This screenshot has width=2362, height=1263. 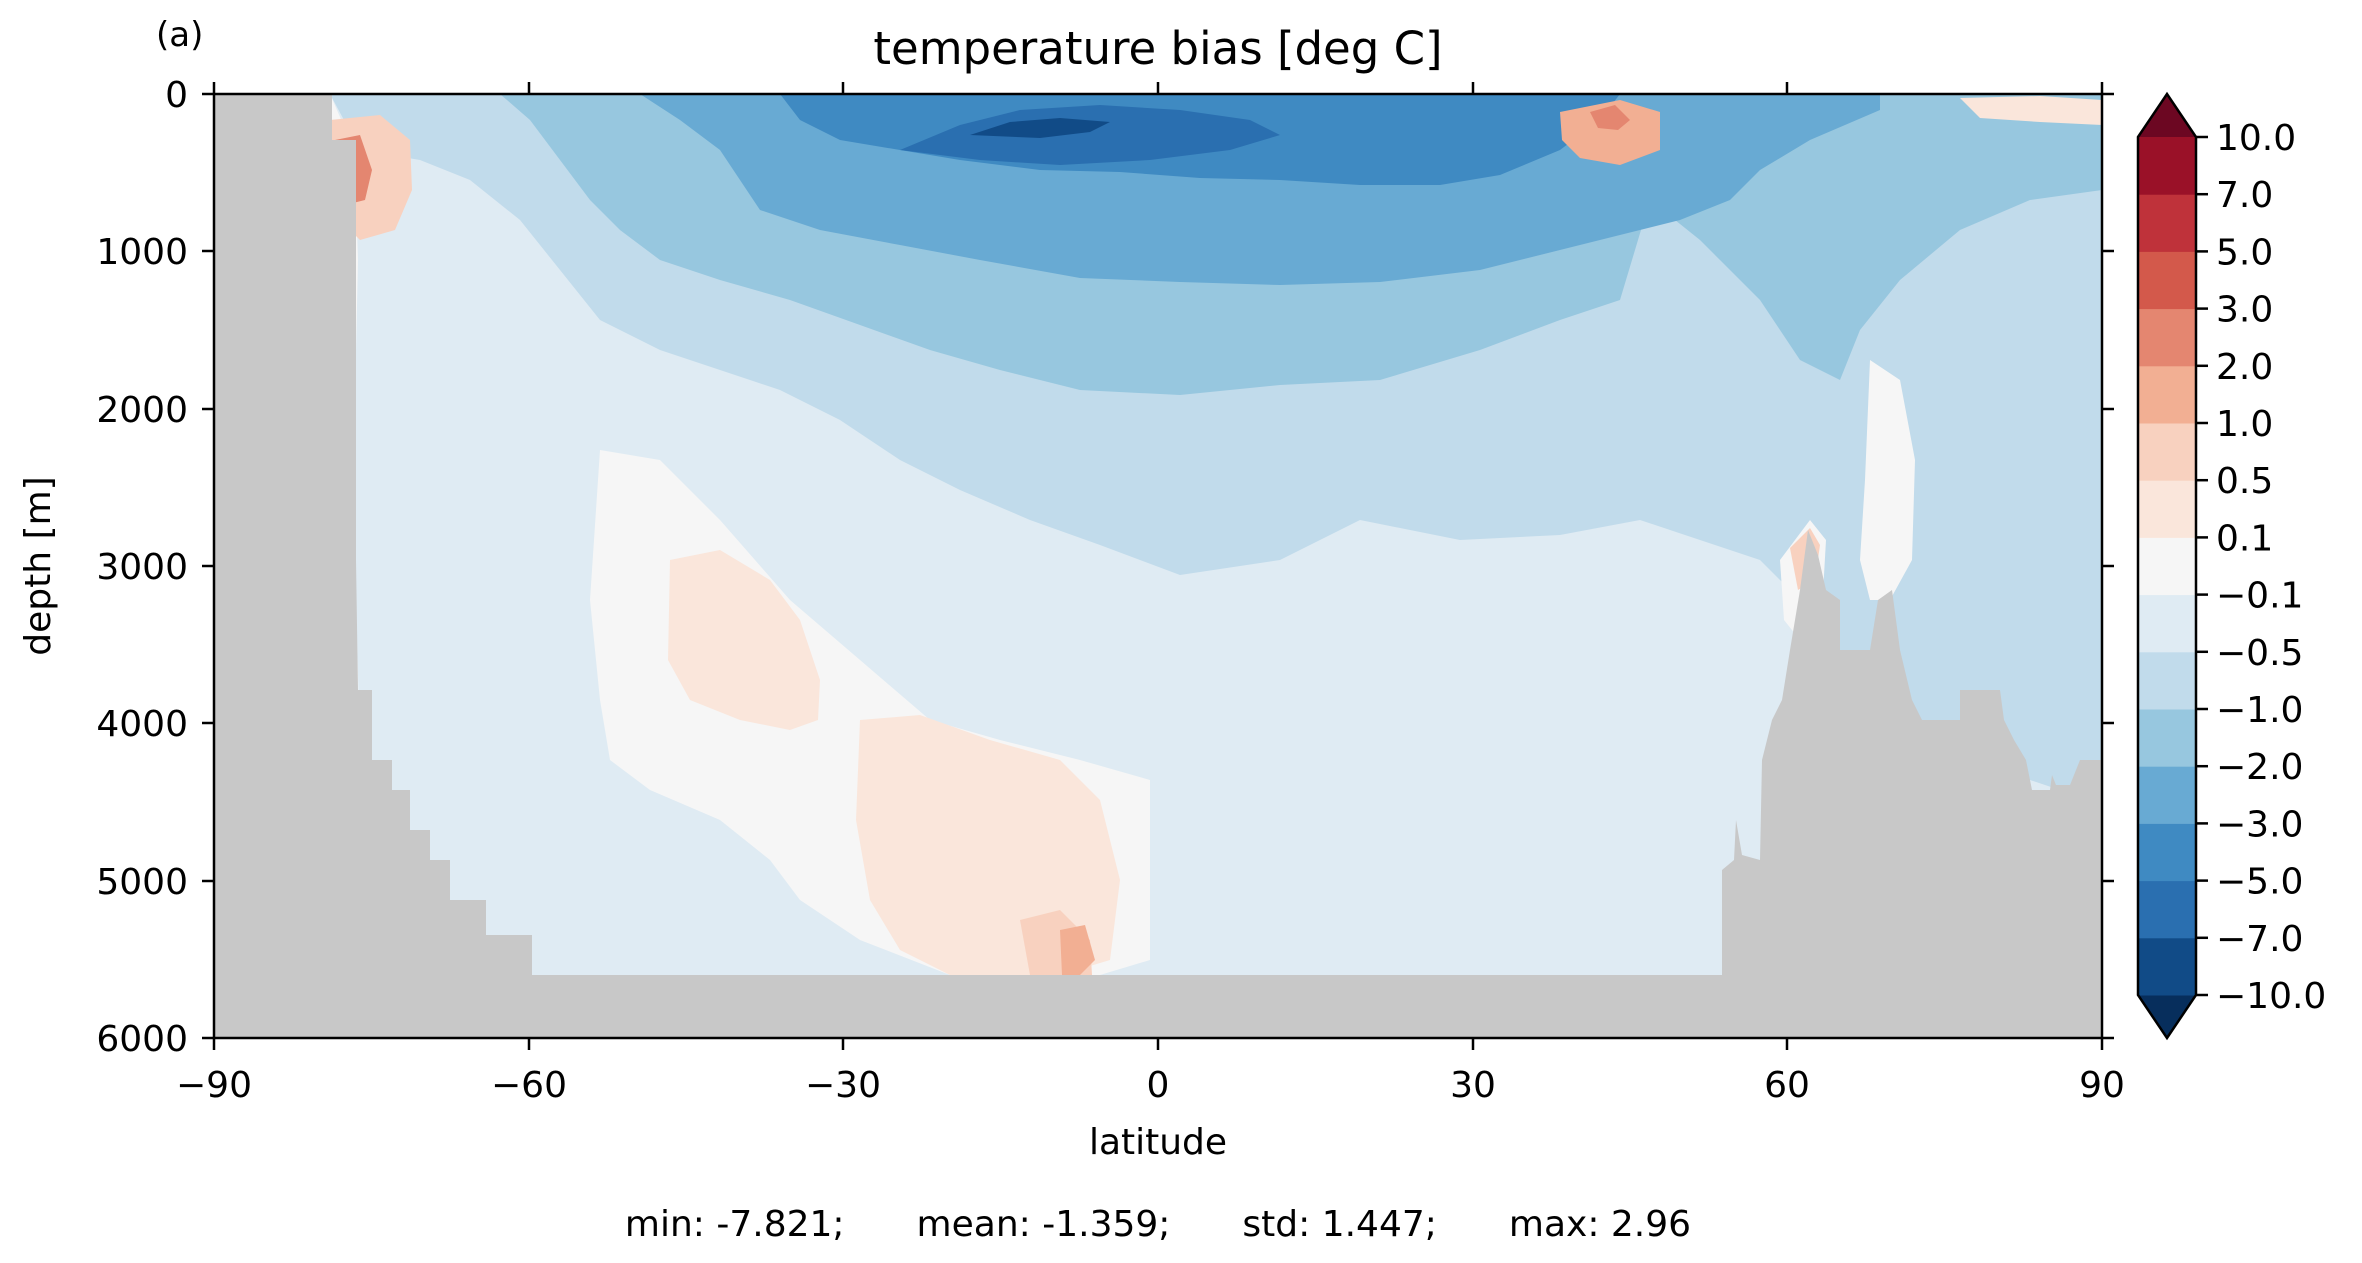 What do you see at coordinates (179, 35) in the screenshot?
I see `panel-label: (a)` at bounding box center [179, 35].